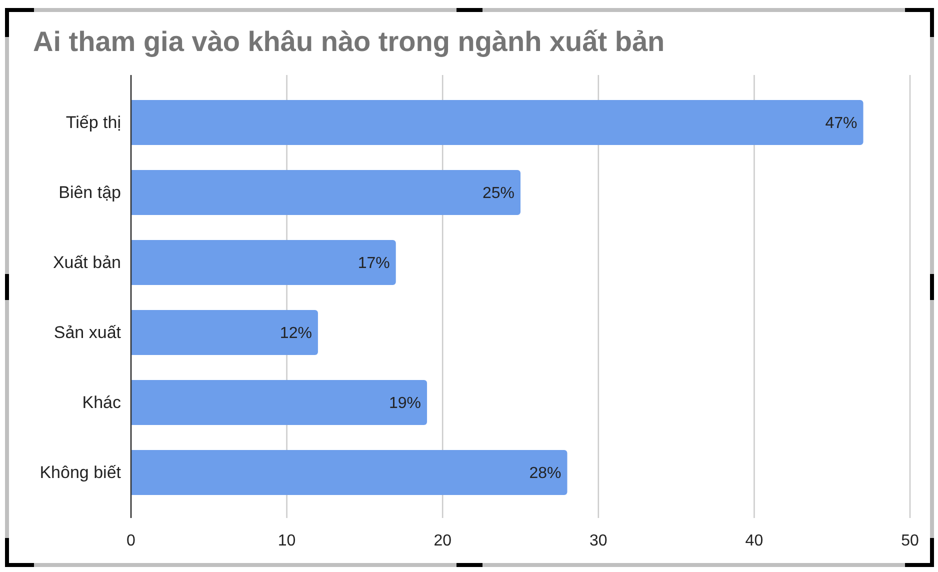  What do you see at coordinates (754, 541) in the screenshot?
I see `x-tick-label: 40` at bounding box center [754, 541].